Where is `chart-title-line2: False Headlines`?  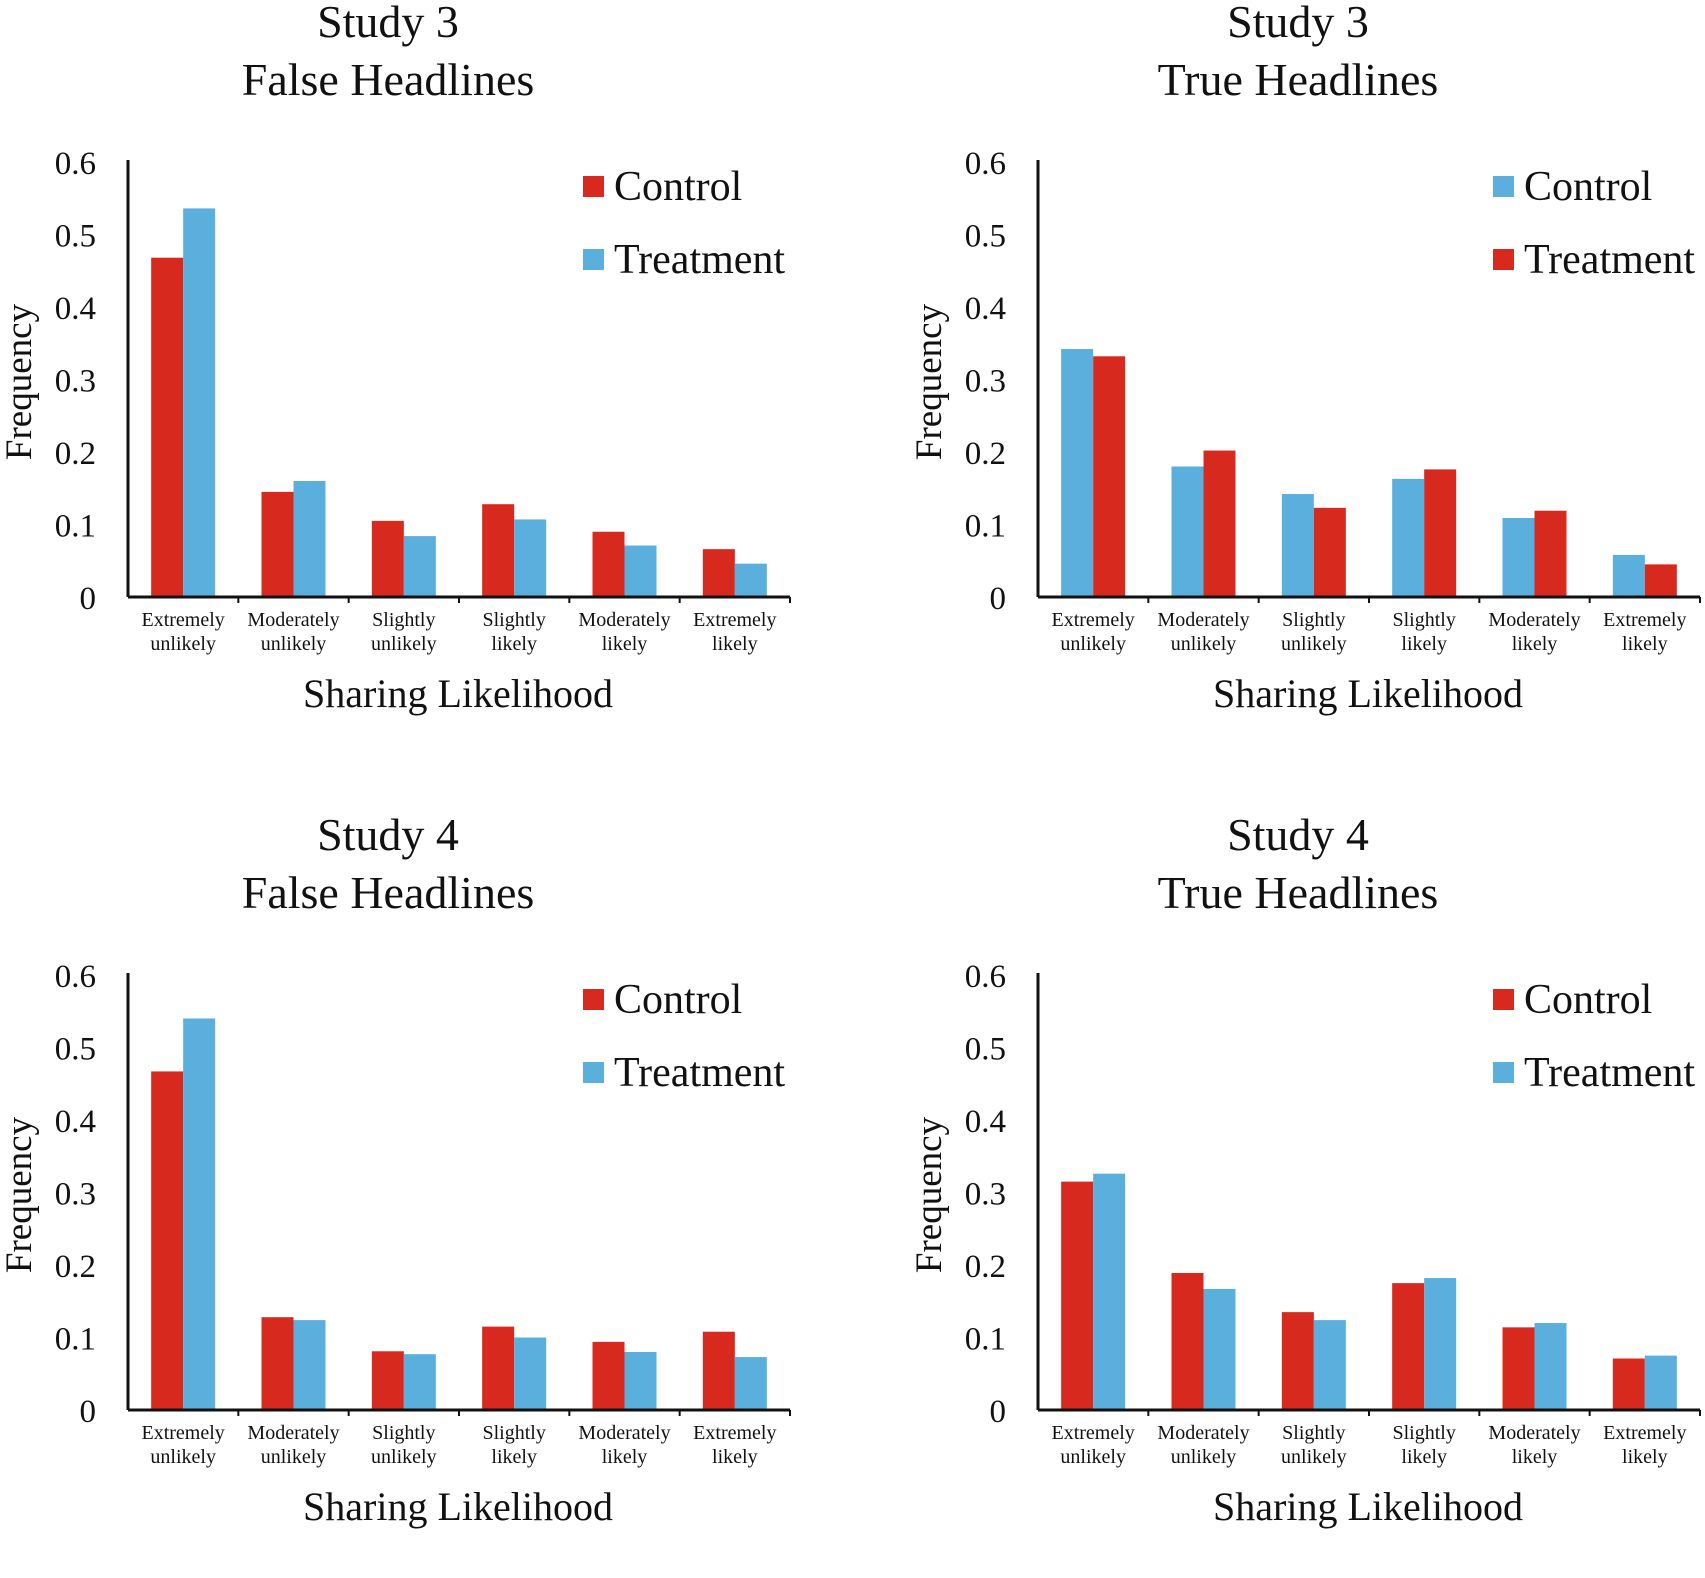 chart-title-line2: False Headlines is located at coordinates (388, 79).